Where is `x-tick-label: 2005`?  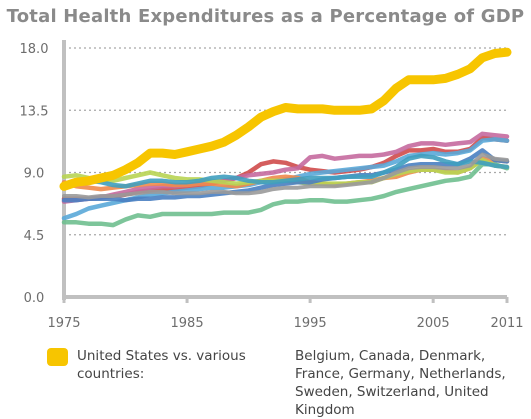 x-tick-label: 2005 is located at coordinates (433, 323).